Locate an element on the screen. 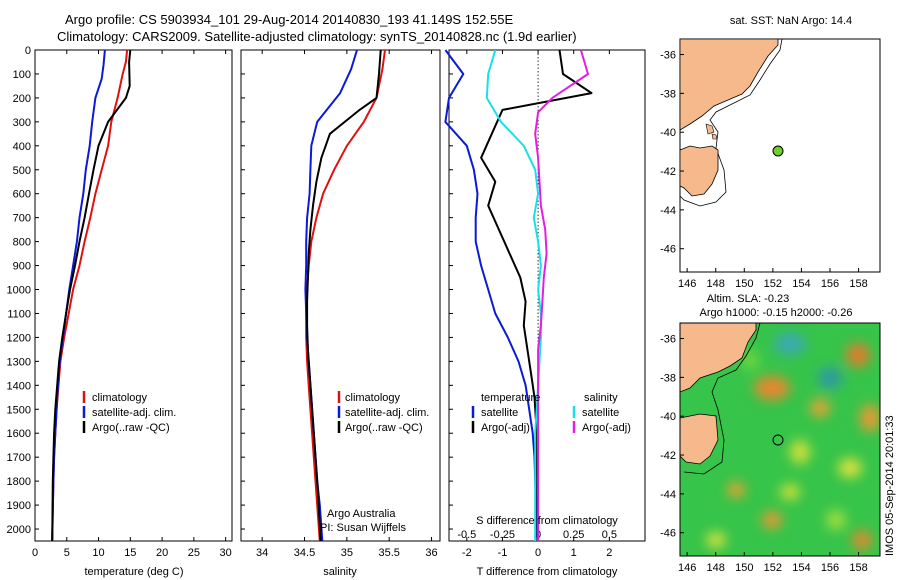 The width and height of the screenshot is (900, 580). s-tick-label: 0.5 is located at coordinates (609, 535).